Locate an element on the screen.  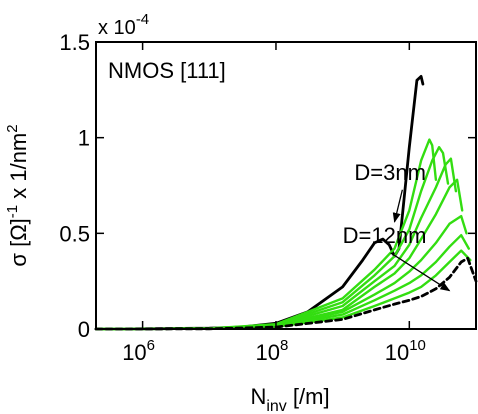
y-label-pre: σ [Ω] is located at coordinates (18, 242).